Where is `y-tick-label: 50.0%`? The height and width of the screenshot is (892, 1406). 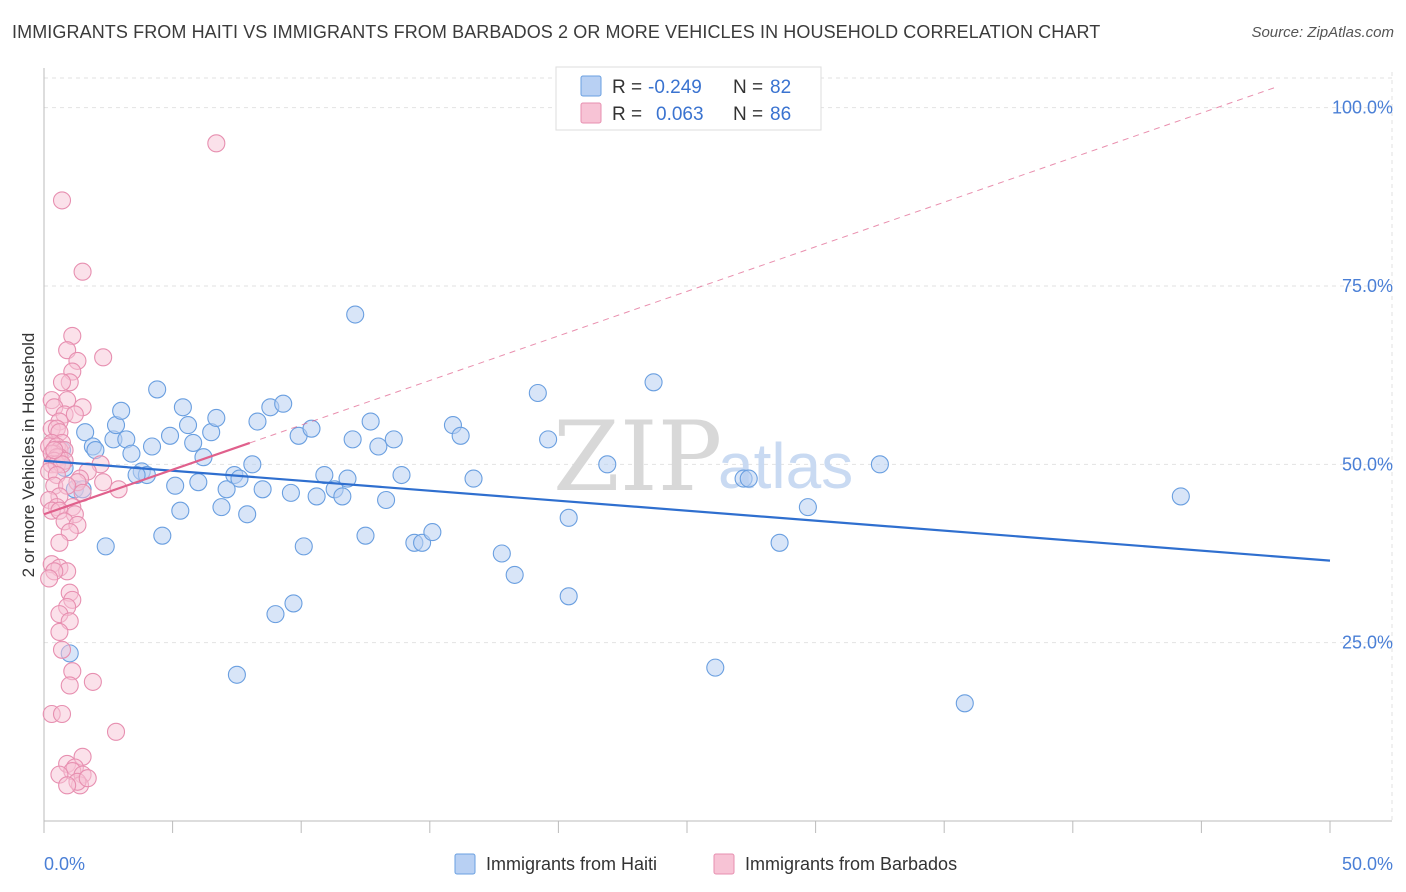 y-tick-label: 50.0% is located at coordinates (1367, 464).